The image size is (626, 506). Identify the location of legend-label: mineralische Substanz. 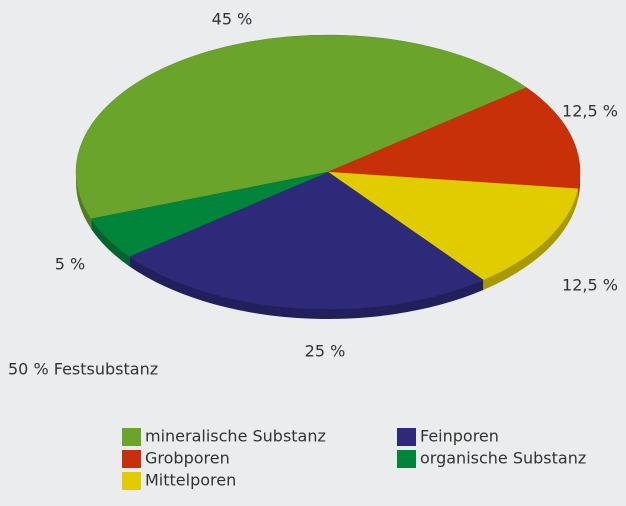
(235, 436).